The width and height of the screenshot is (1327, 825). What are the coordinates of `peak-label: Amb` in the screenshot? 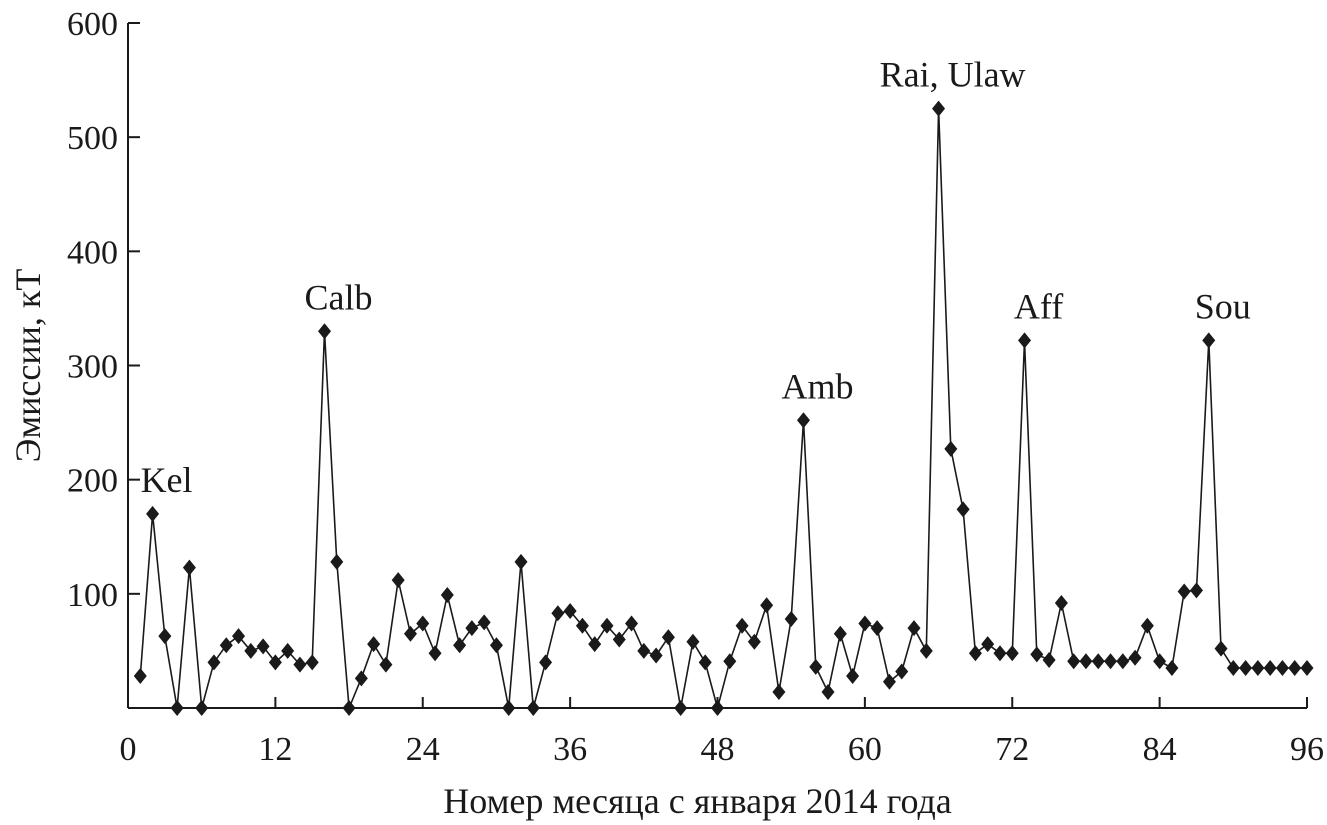 It's located at (817, 386).